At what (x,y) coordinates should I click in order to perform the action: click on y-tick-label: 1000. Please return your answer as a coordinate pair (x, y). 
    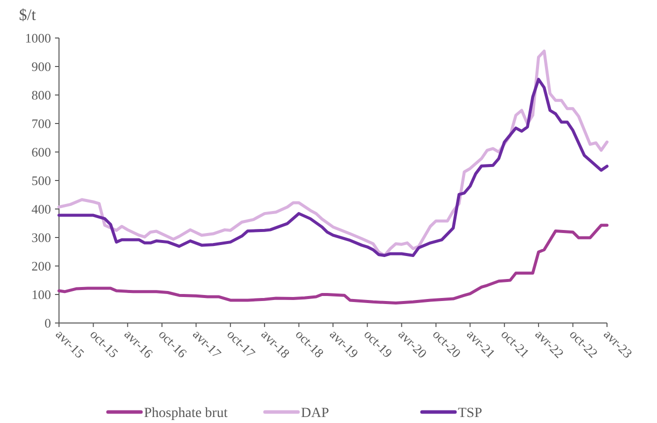
    Looking at the image, I should click on (38, 38).